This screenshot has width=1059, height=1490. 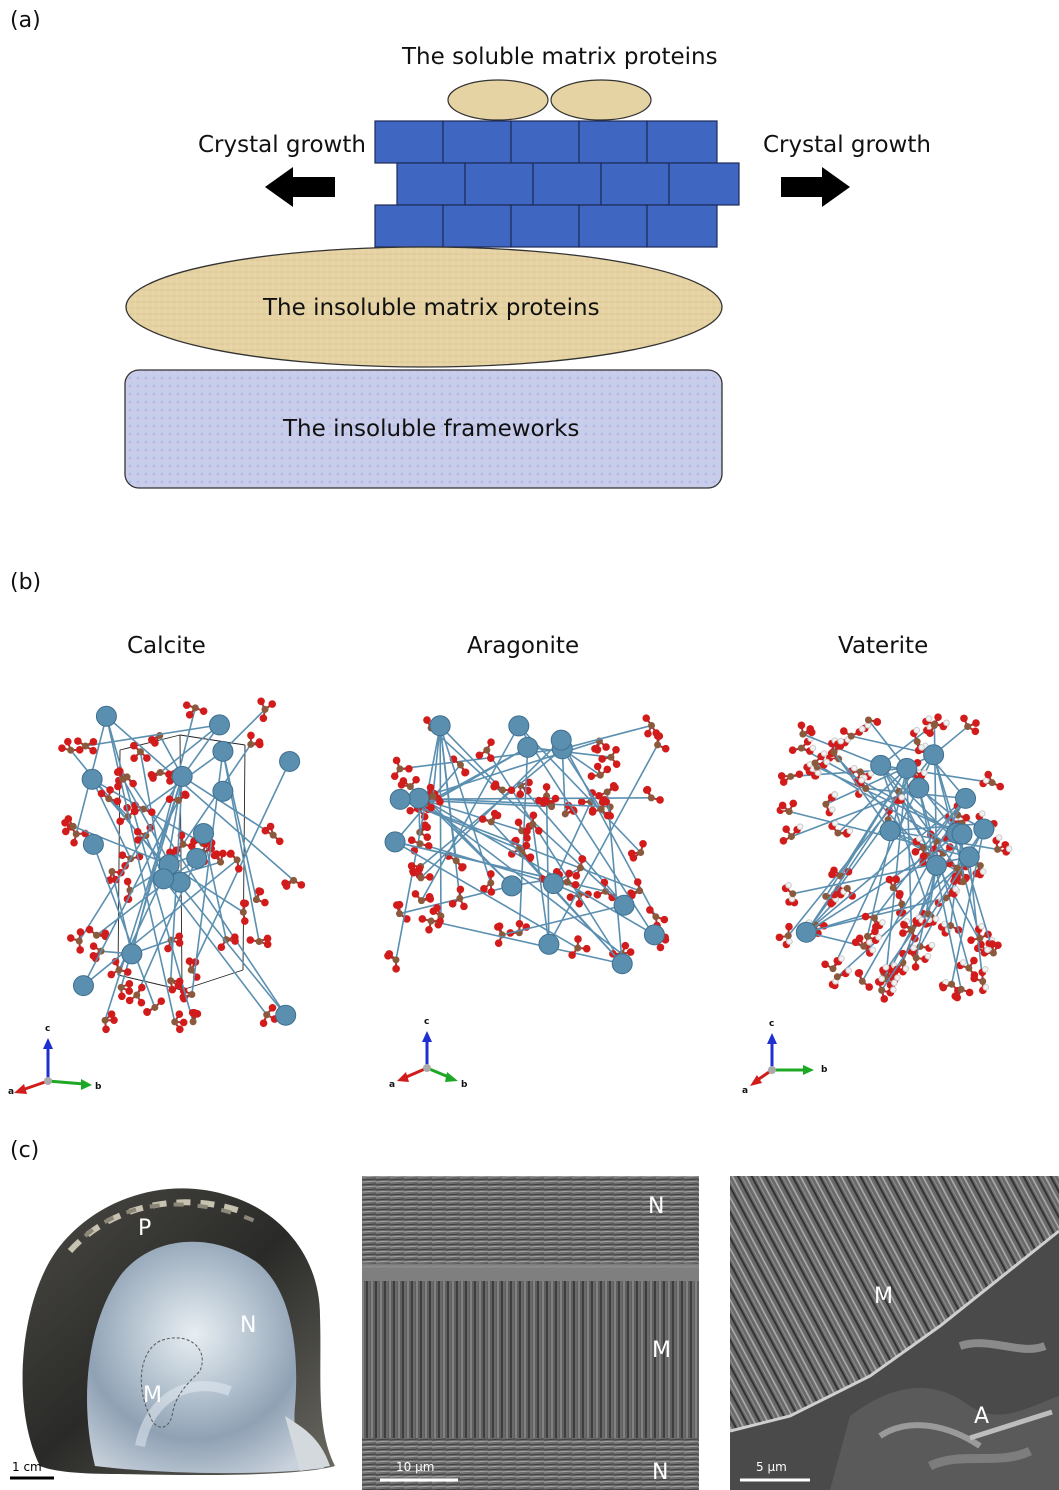 I want to click on aragonite-calcium-atom, so click(x=395, y=842).